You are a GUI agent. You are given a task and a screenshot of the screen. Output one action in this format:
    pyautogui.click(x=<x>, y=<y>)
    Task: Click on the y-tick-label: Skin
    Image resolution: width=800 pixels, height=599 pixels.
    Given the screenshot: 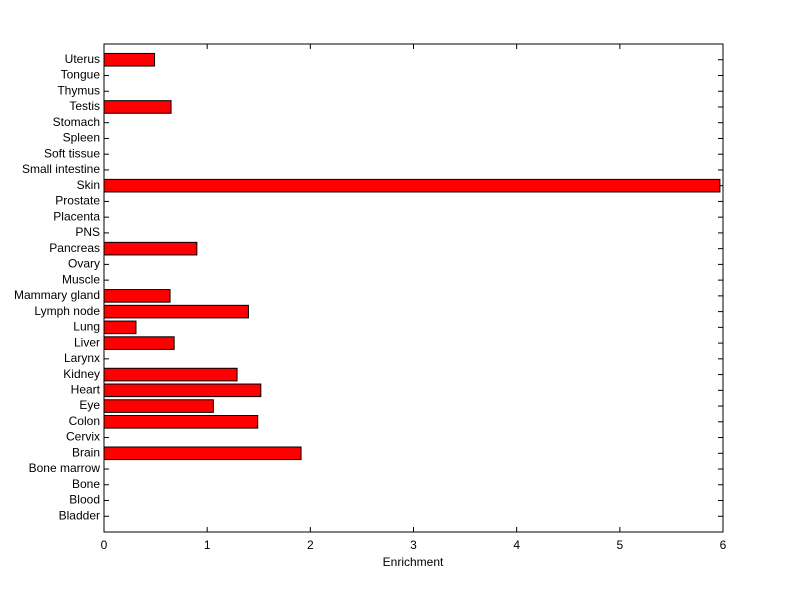 What is the action you would take?
    pyautogui.click(x=88, y=185)
    